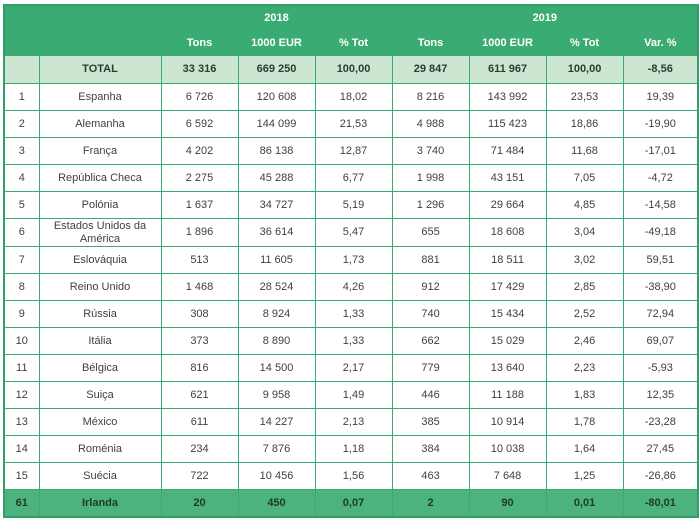 This screenshot has width=700, height=525. I want to click on value-cell: 90, so click(507, 503).